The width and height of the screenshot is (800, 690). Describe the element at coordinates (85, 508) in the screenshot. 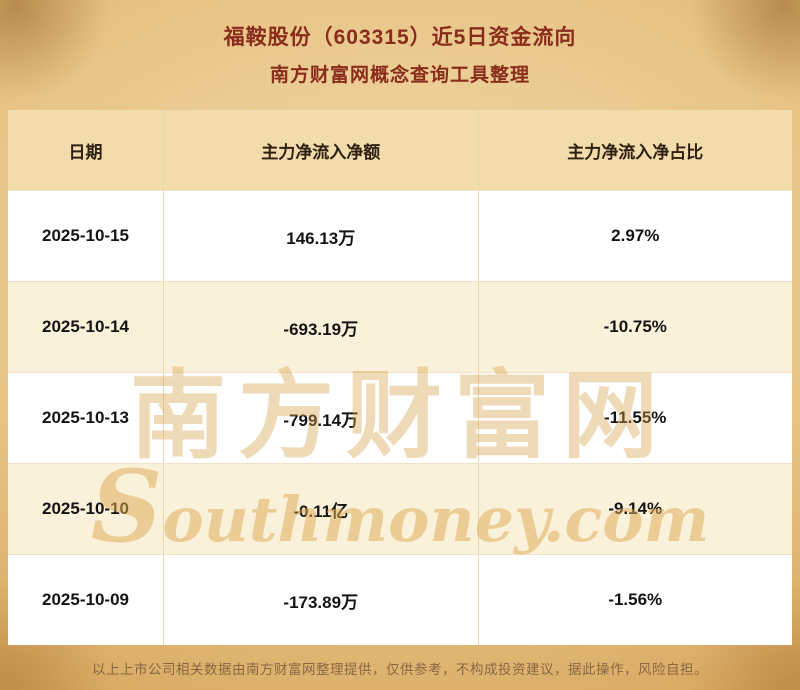

I see `cell-date: 2025-10-10` at that location.